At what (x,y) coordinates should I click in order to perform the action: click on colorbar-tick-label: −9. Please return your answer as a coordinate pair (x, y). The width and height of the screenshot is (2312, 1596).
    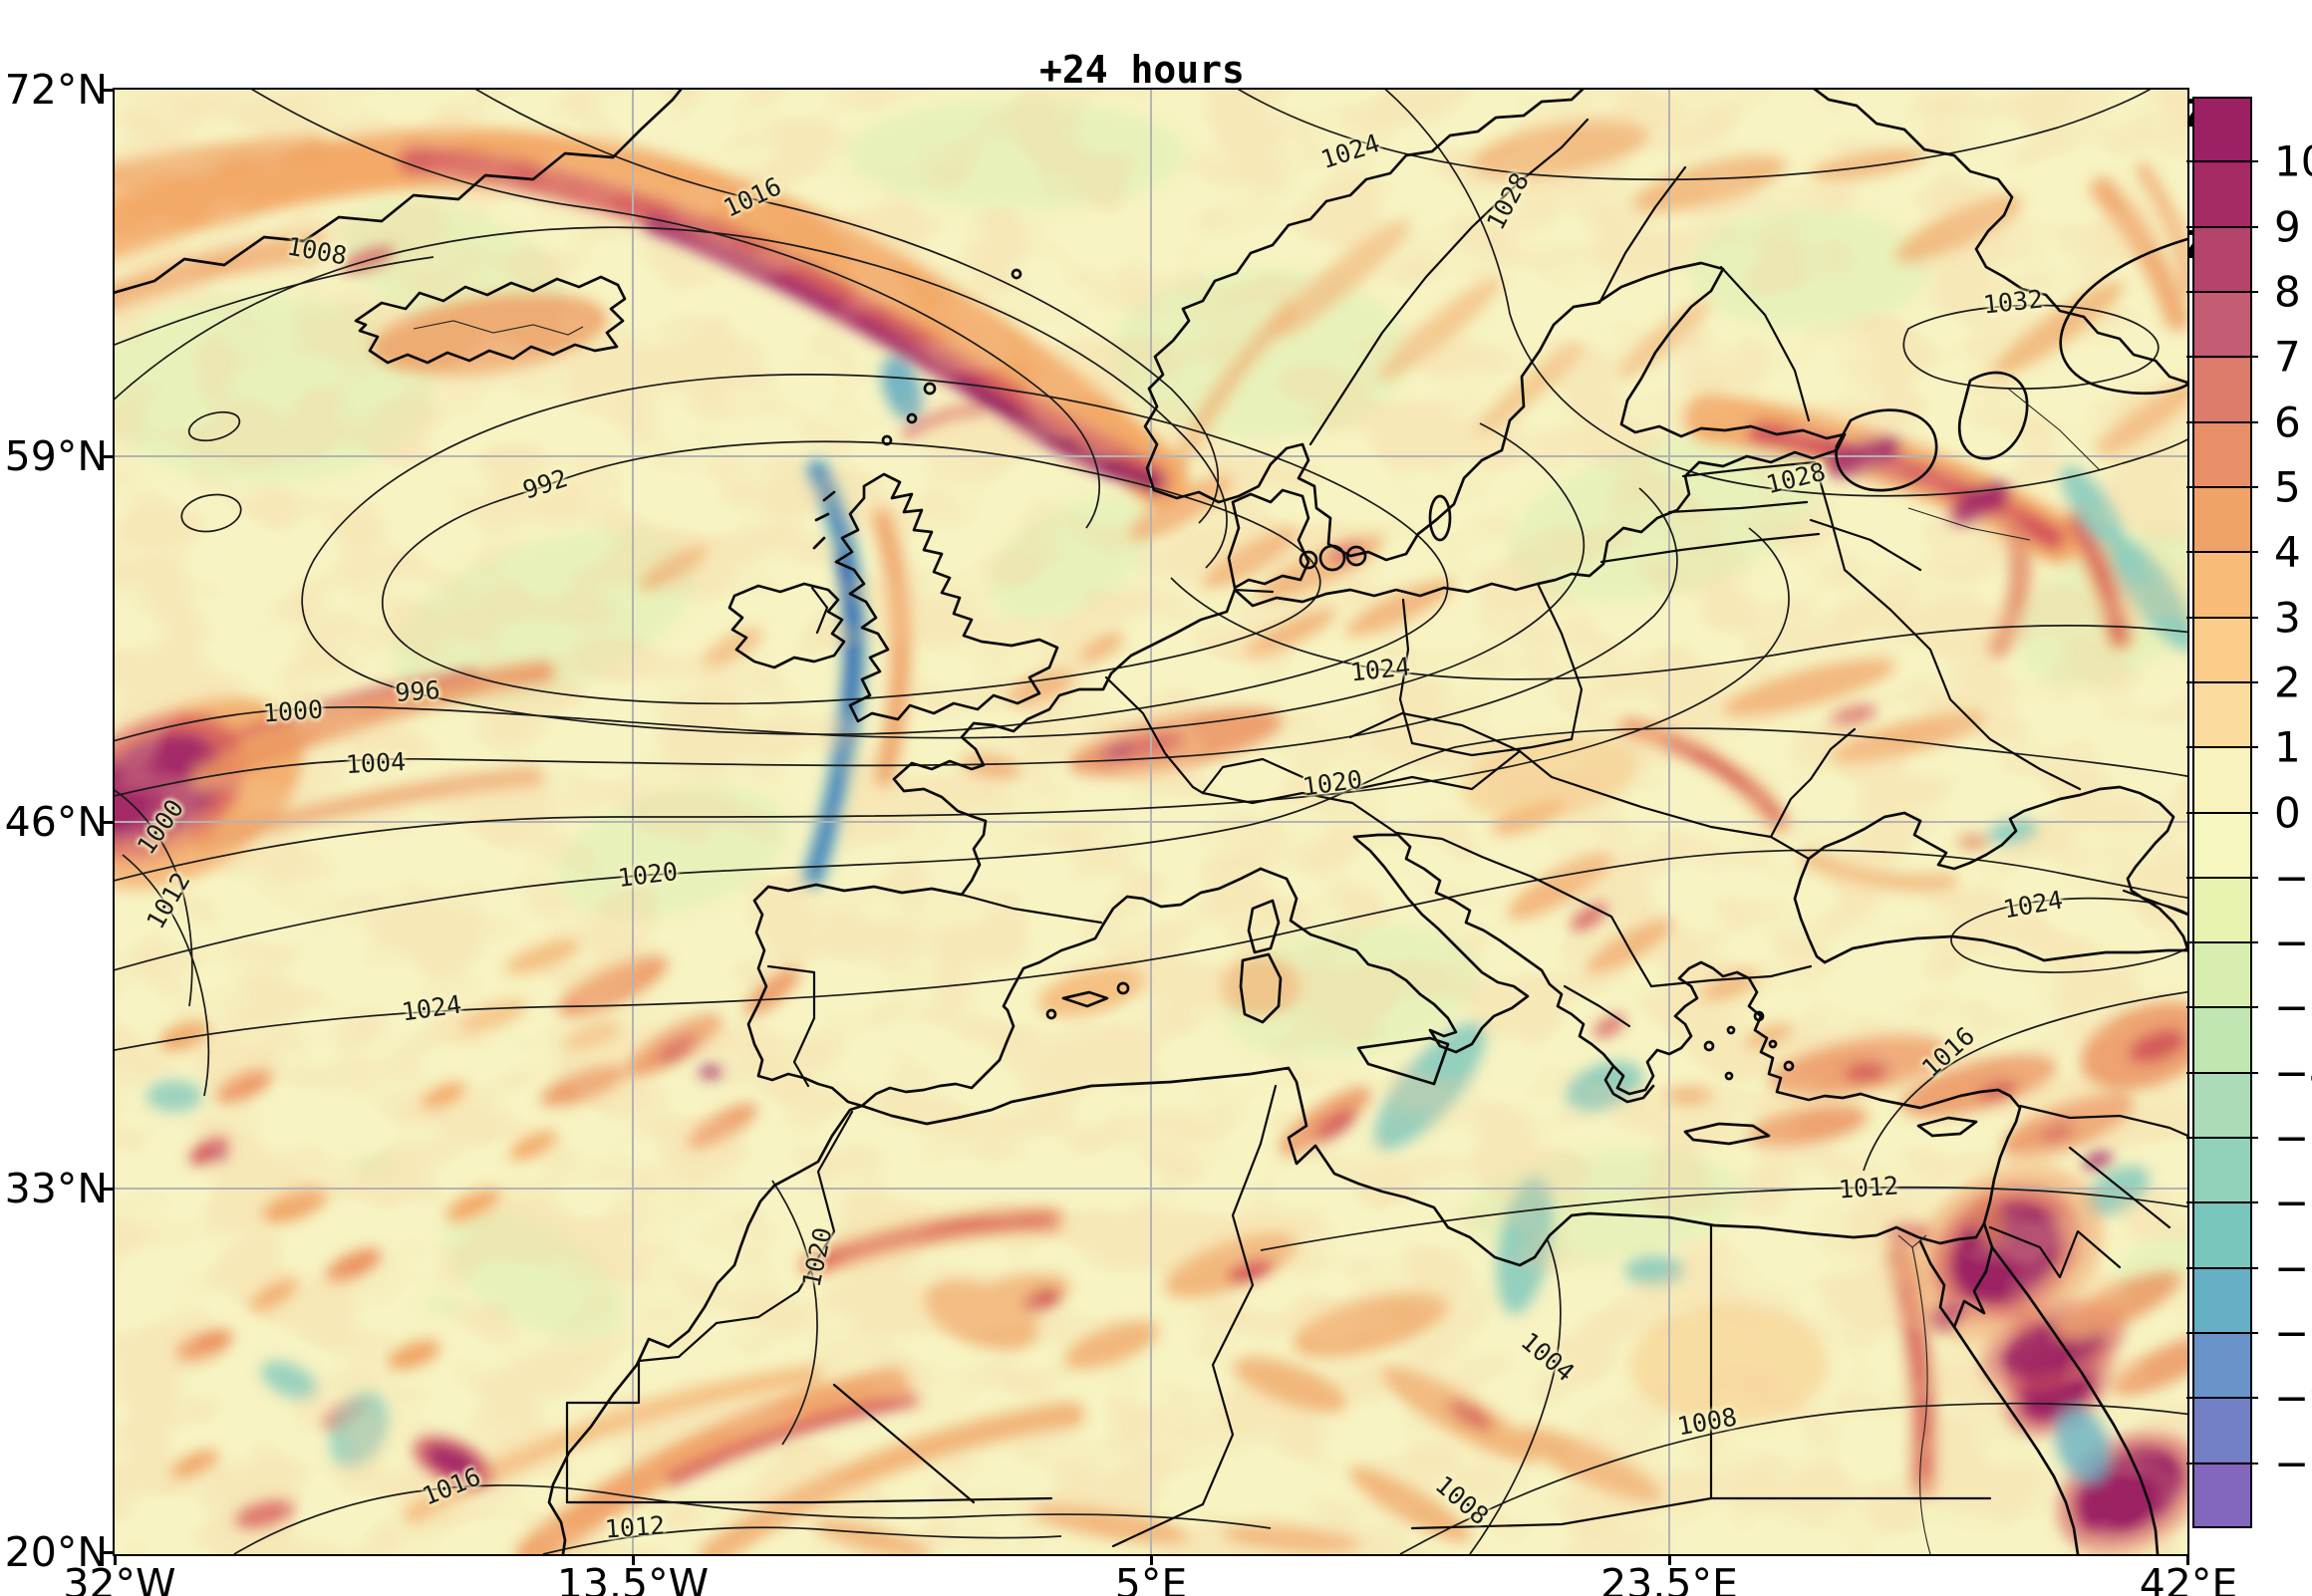
    Looking at the image, I should click on (2293, 1398).